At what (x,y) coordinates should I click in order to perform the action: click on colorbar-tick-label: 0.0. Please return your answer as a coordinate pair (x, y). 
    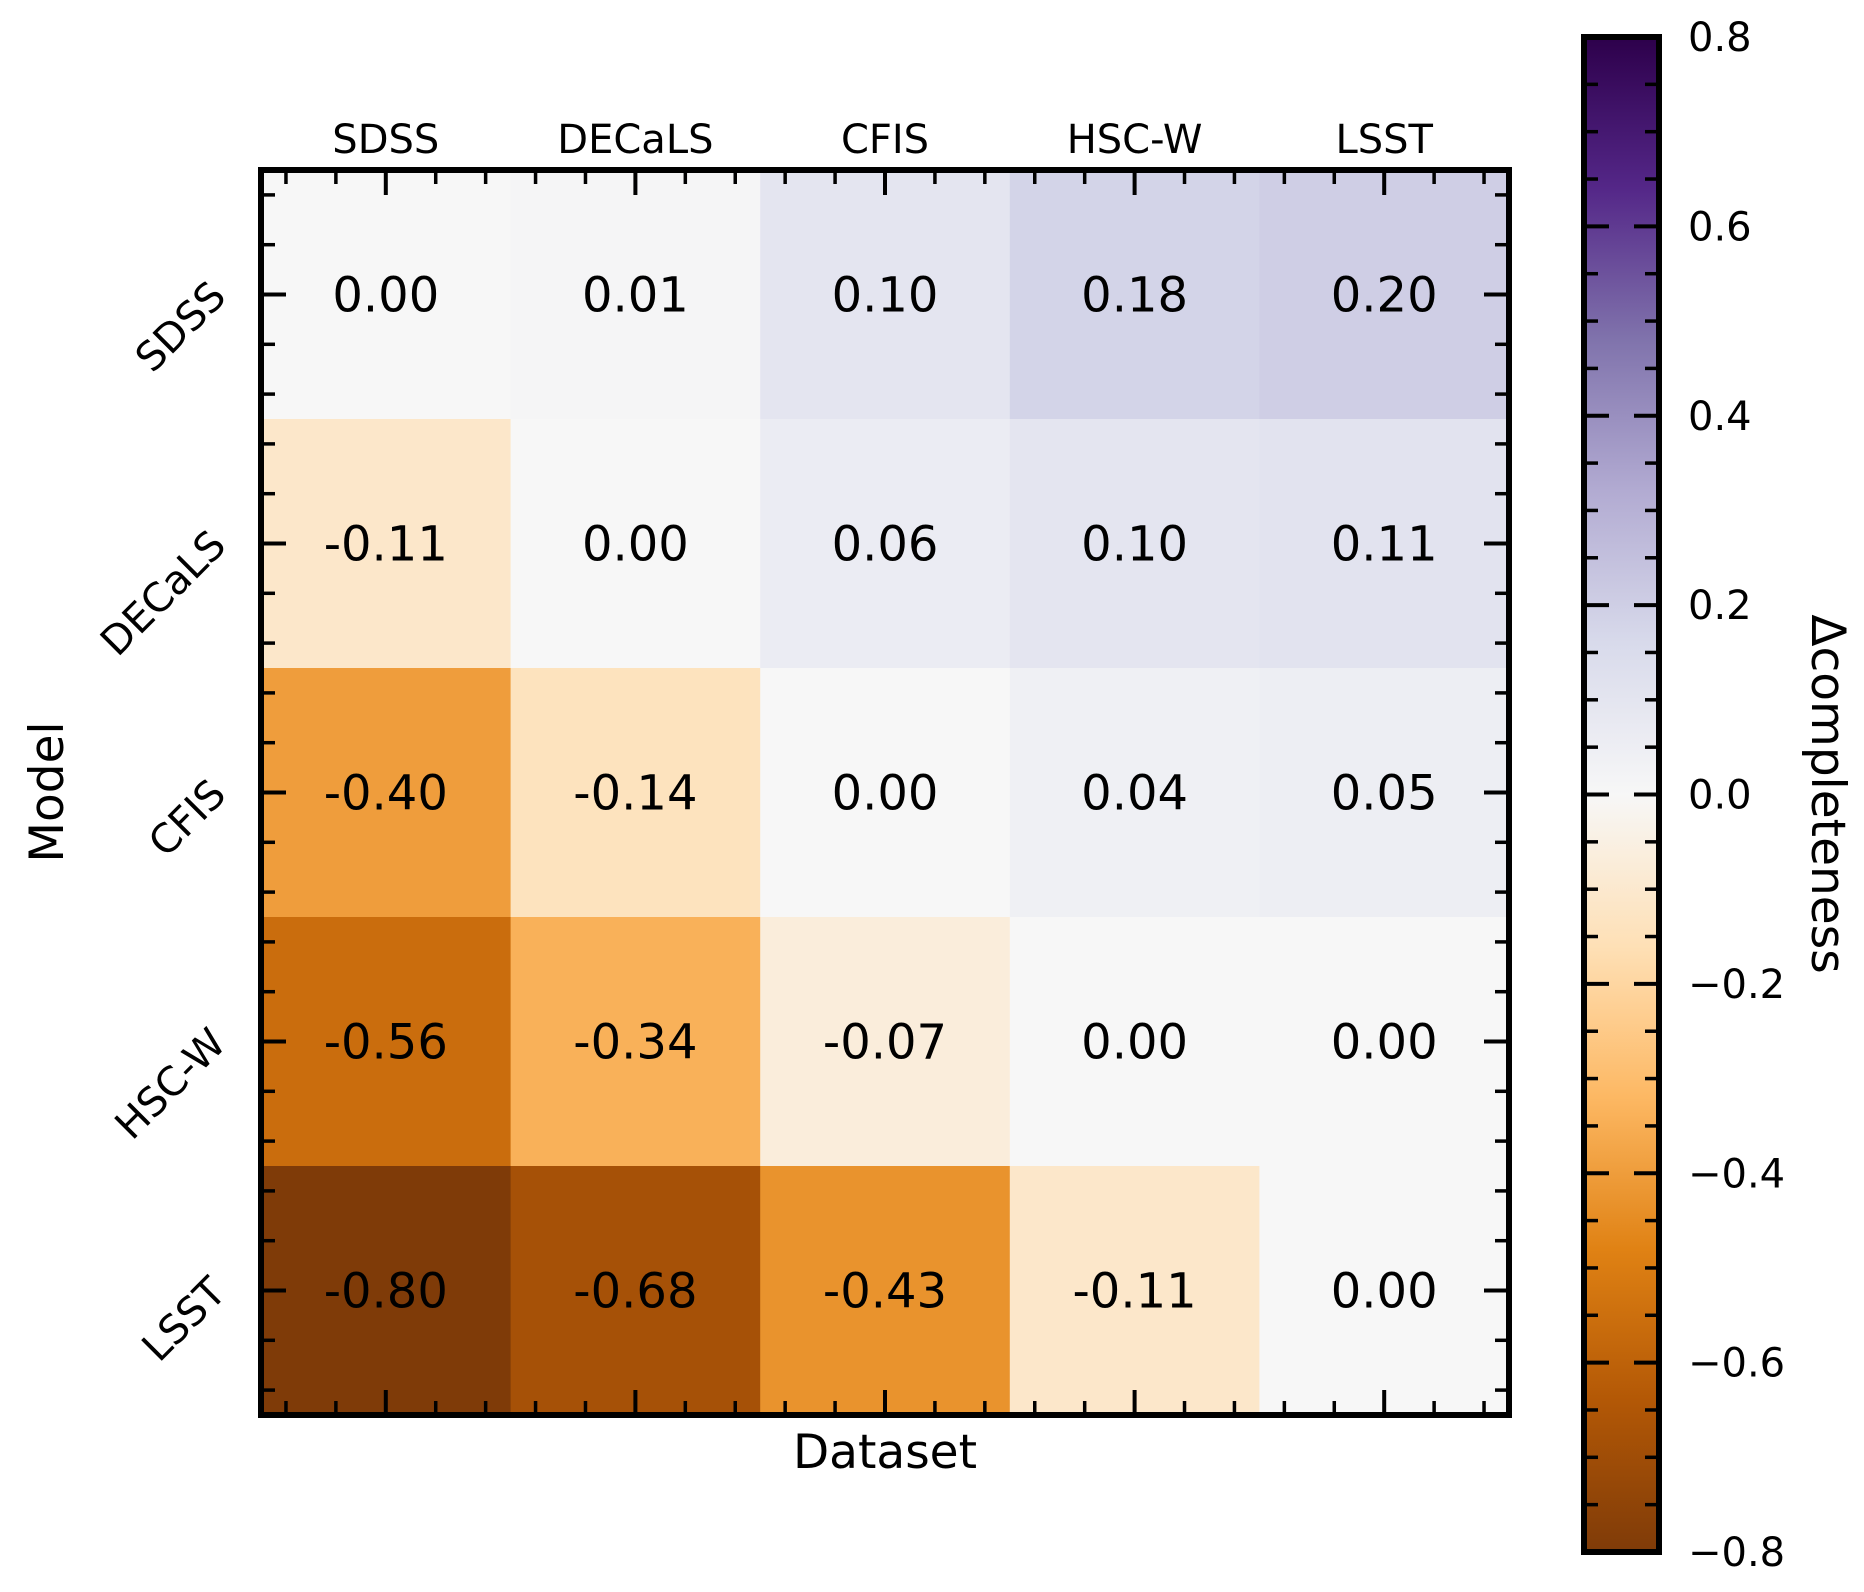
    Looking at the image, I should click on (1720, 796).